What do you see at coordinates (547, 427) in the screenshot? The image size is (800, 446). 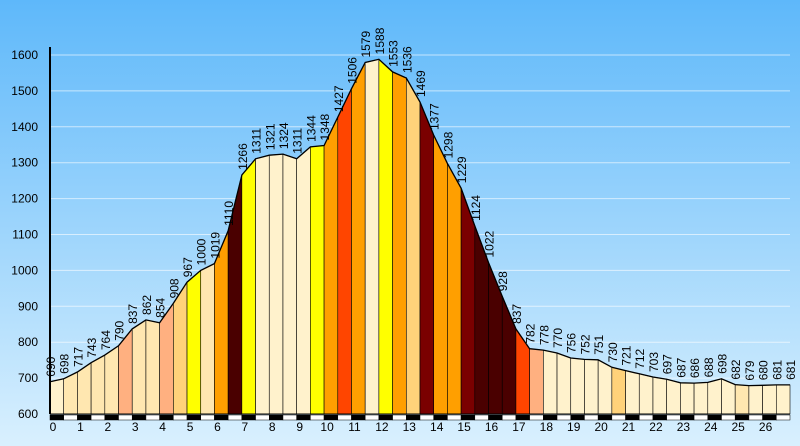 I see `x-tick-label: 18` at bounding box center [547, 427].